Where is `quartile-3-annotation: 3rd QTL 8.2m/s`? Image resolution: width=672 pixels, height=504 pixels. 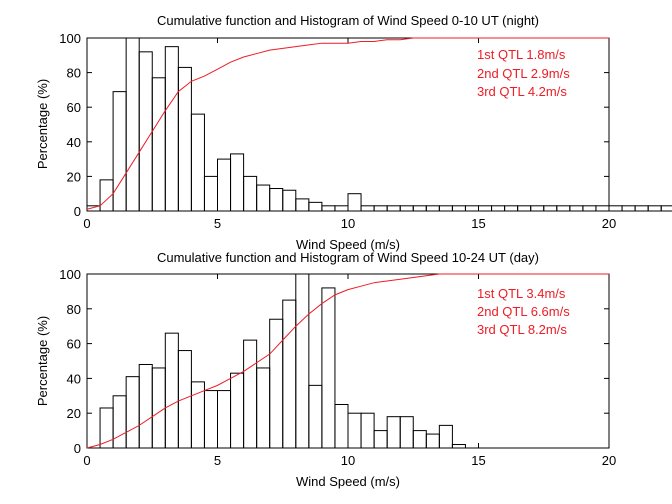
quartile-3-annotation: 3rd QTL 8.2m/s is located at coordinates (522, 329).